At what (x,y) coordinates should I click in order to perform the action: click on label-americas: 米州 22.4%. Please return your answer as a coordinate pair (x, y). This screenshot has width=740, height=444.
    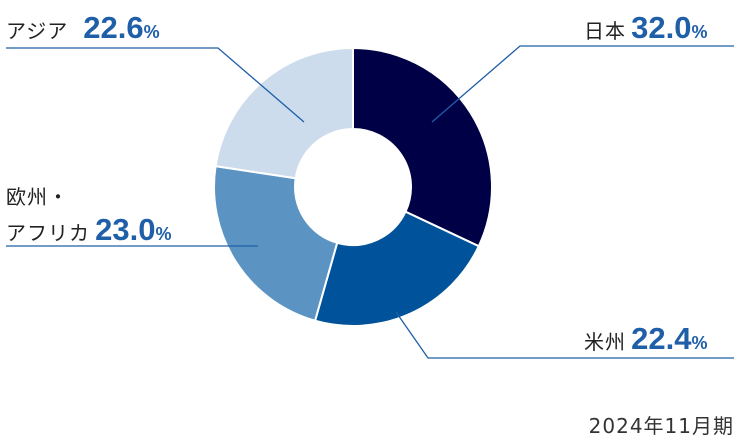
    Looking at the image, I should click on (645, 338).